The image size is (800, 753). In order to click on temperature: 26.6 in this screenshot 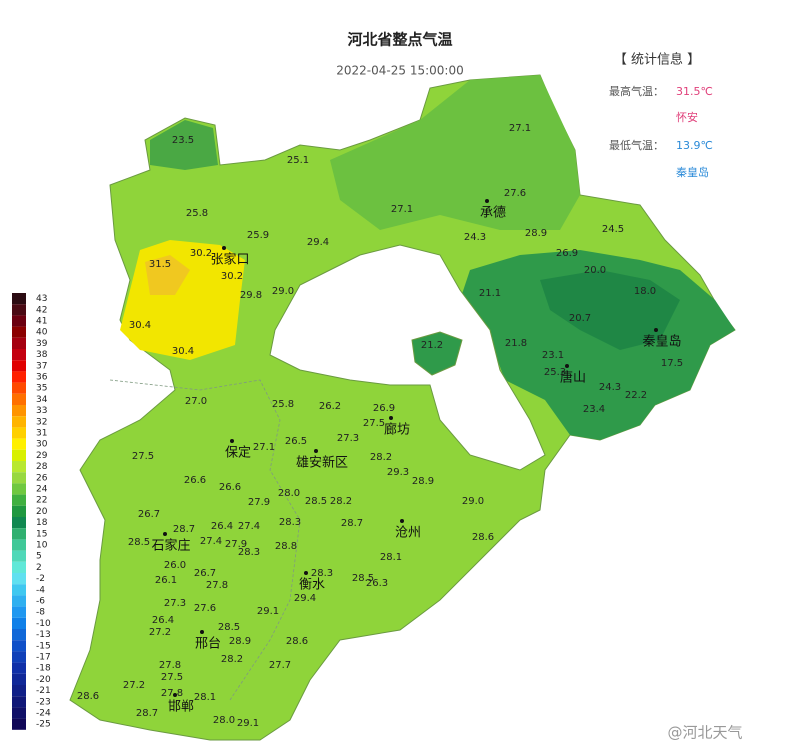, I will do `click(195, 480)`.